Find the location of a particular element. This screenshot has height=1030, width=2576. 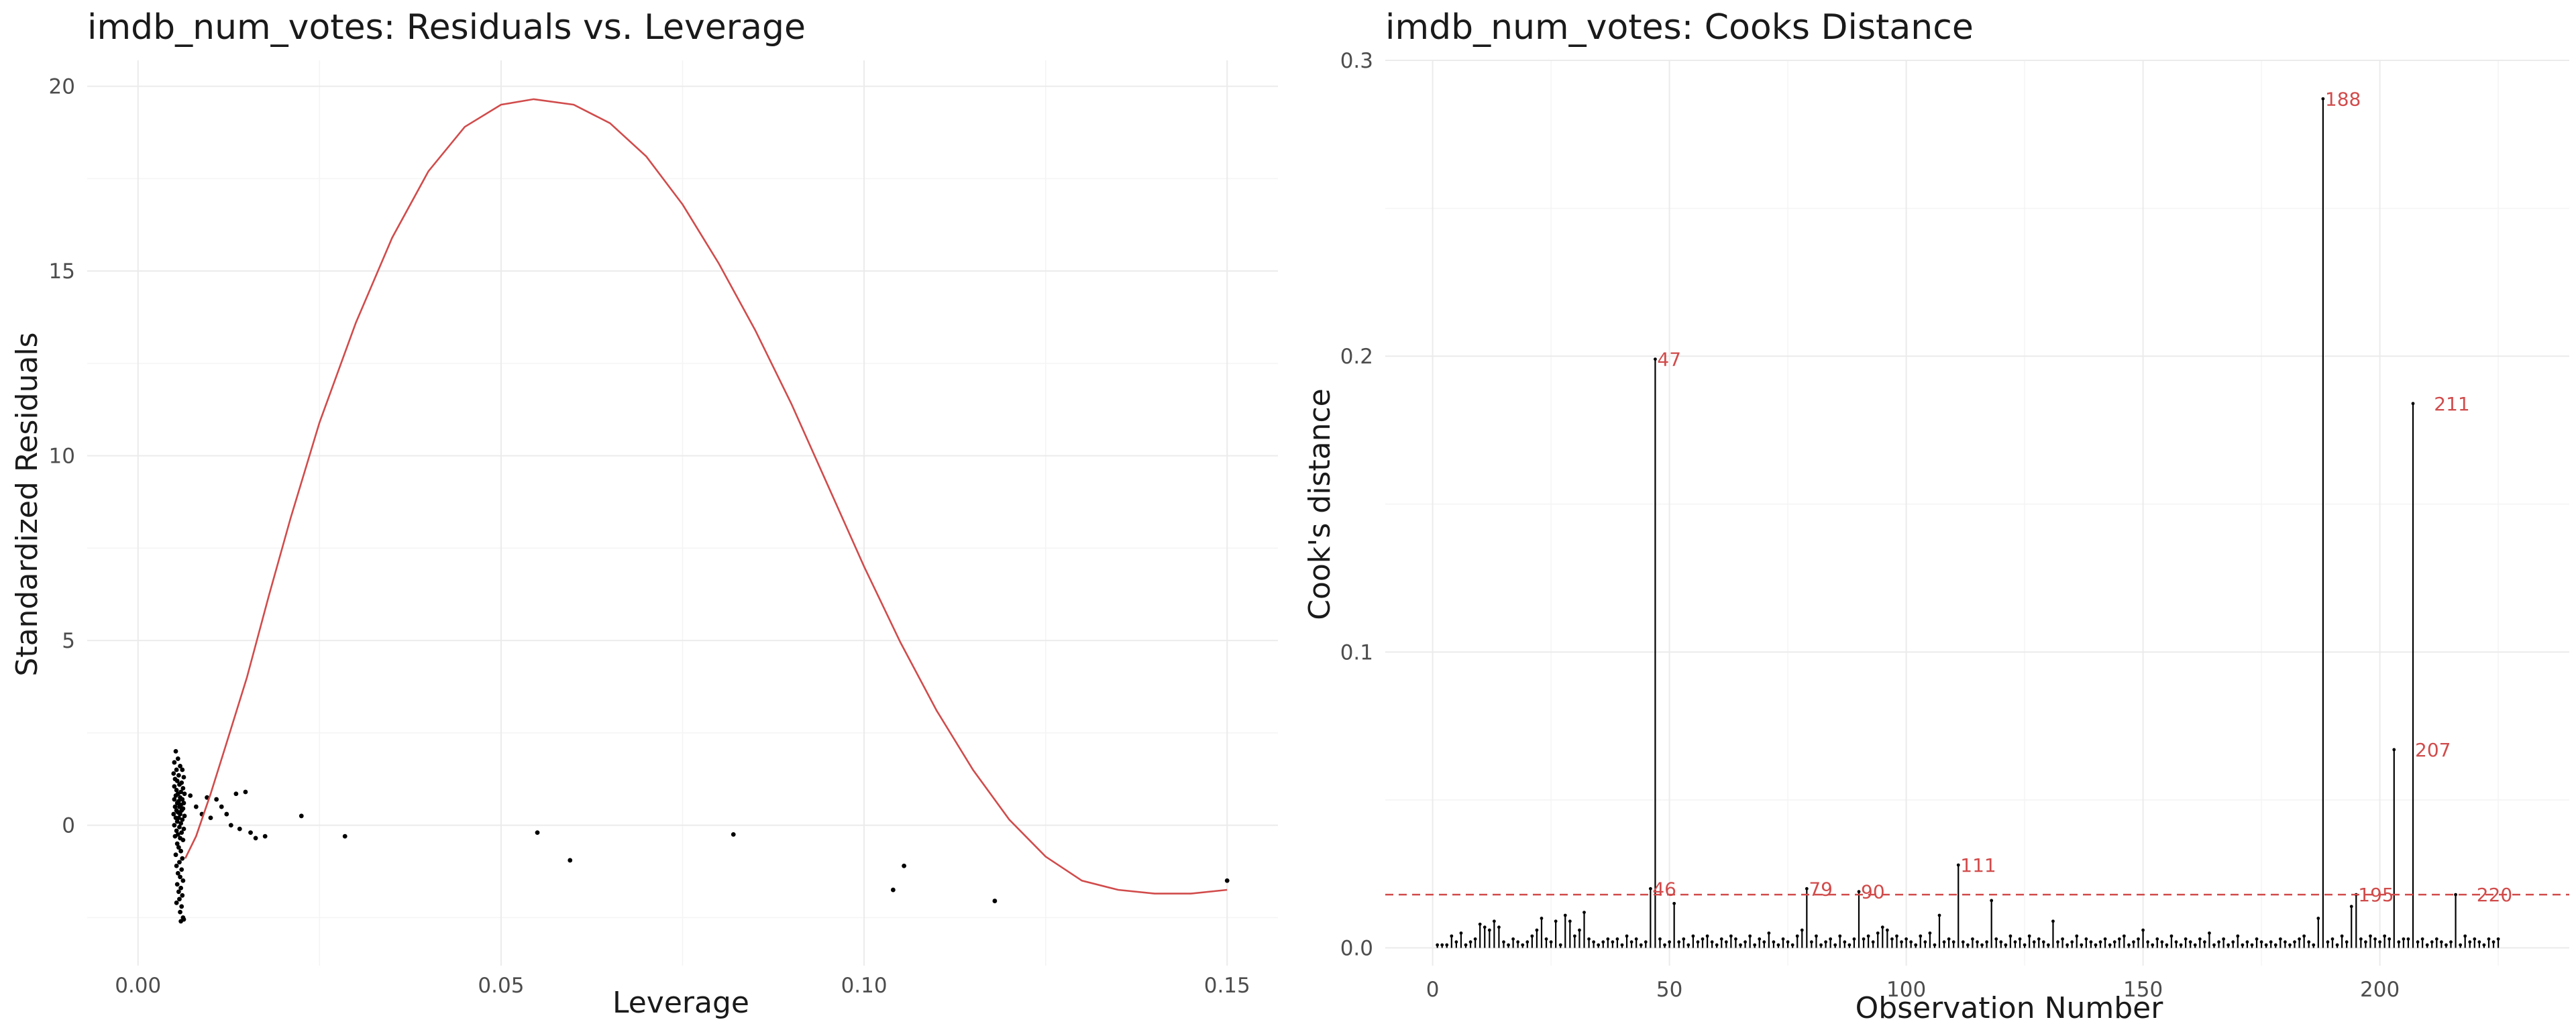

y-tick-label: 5 is located at coordinates (68, 641).